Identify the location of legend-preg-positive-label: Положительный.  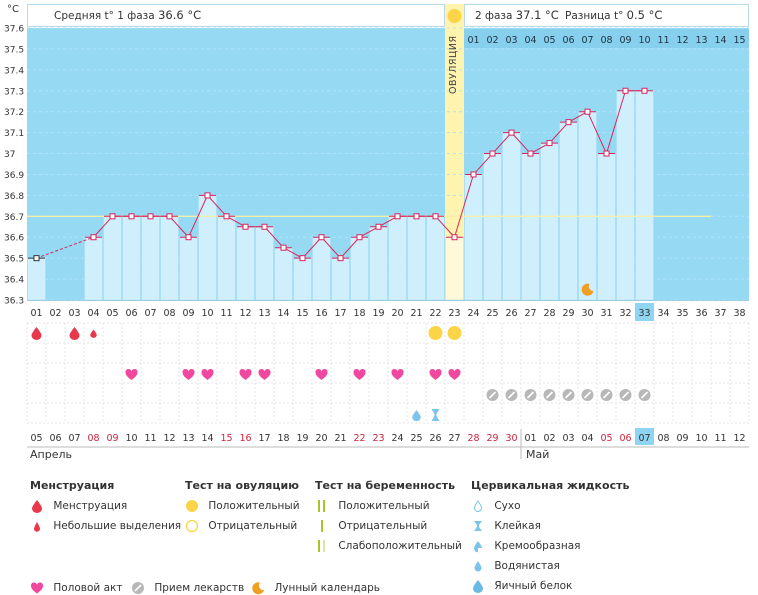
(384, 506).